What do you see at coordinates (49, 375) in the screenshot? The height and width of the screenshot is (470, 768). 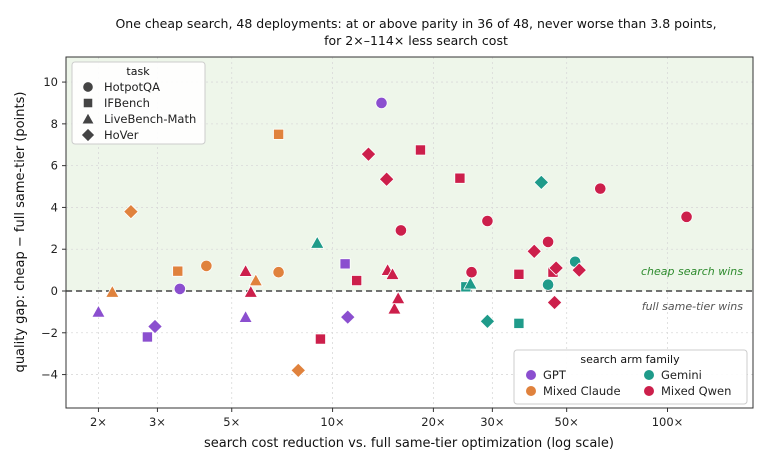 I see `y-tick-label: −4` at bounding box center [49, 375].